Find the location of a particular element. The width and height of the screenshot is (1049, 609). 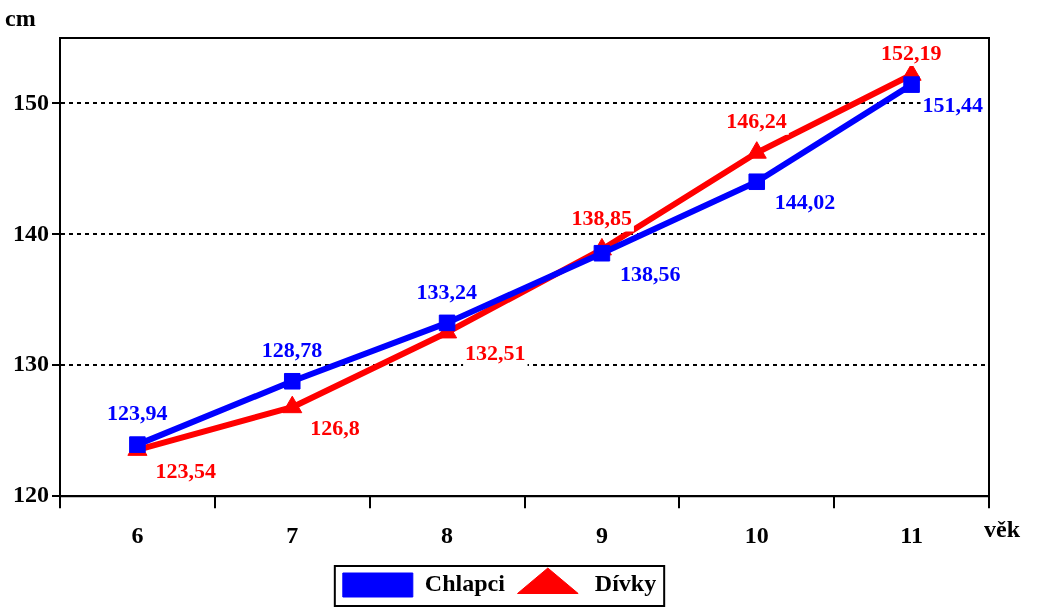

legend-label: Chlapci is located at coordinates (465, 583).